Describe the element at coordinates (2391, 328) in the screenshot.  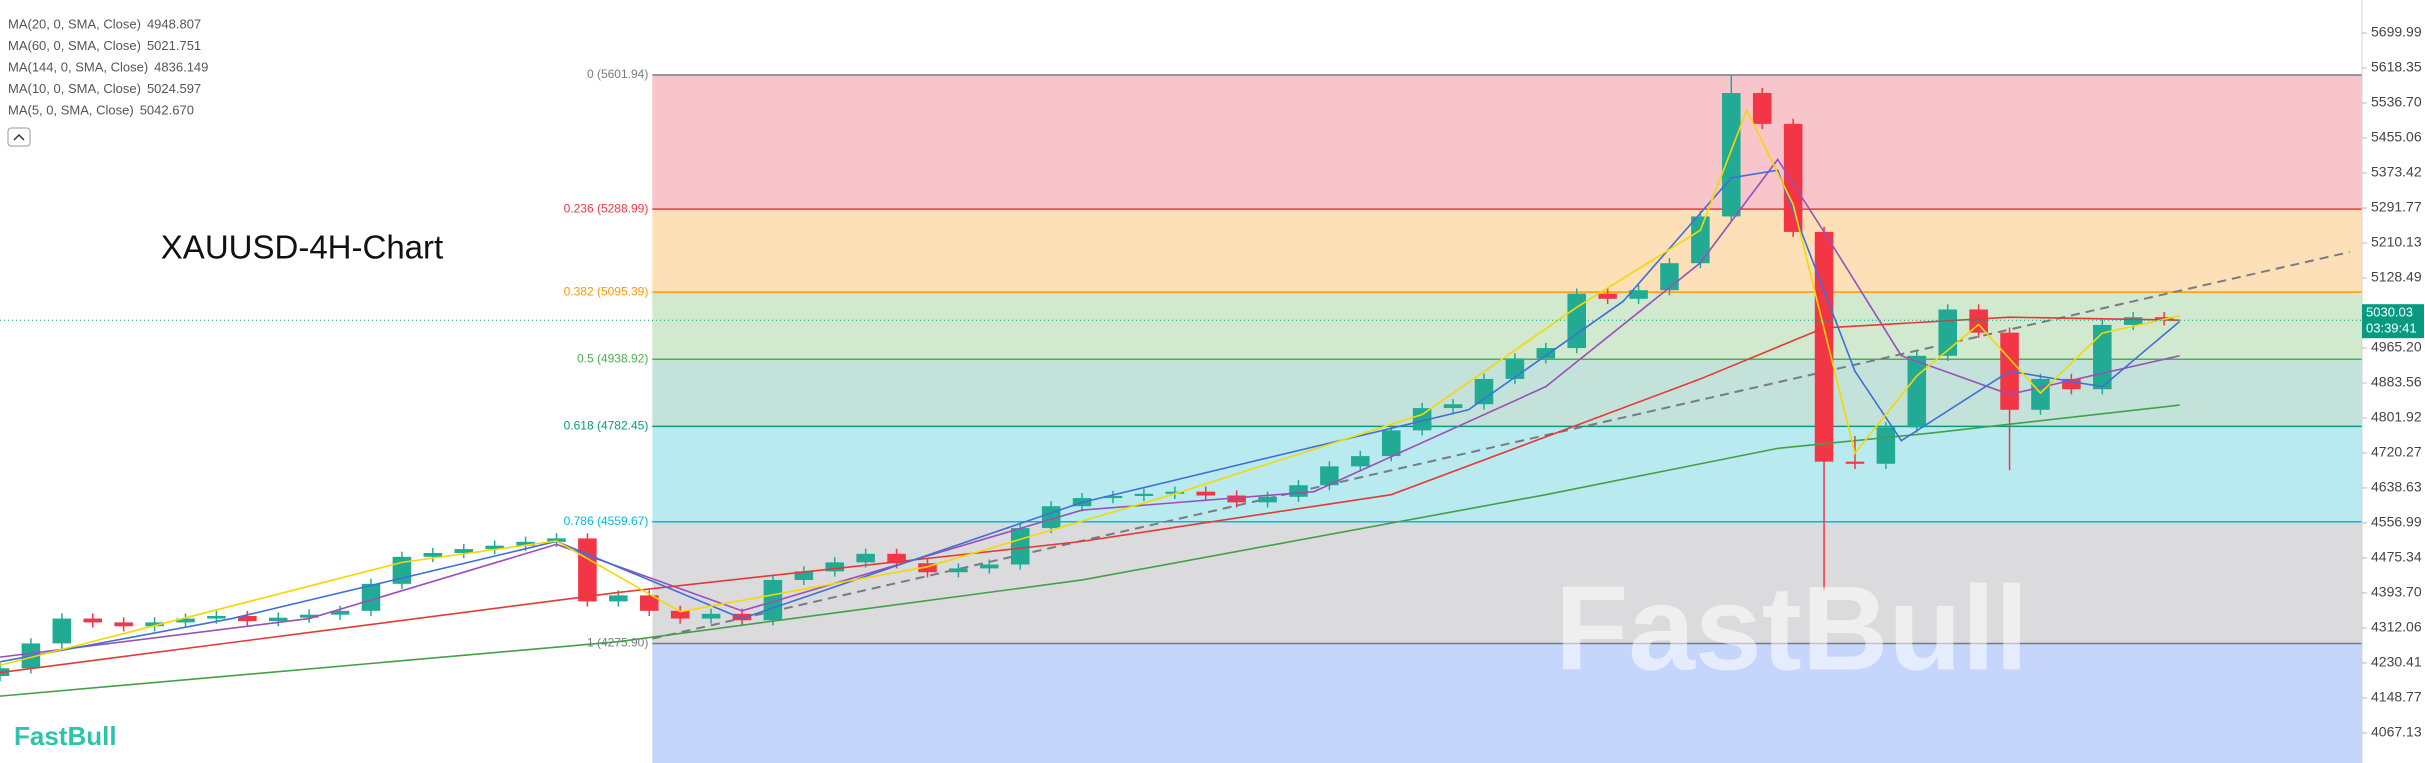
I see `countdown-label: 03:39:41` at that location.